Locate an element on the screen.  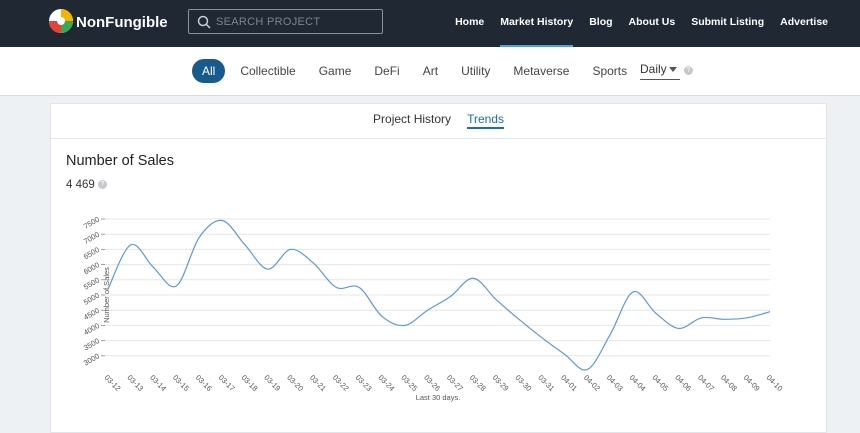
x-tick-label: 04-07 is located at coordinates (706, 383).